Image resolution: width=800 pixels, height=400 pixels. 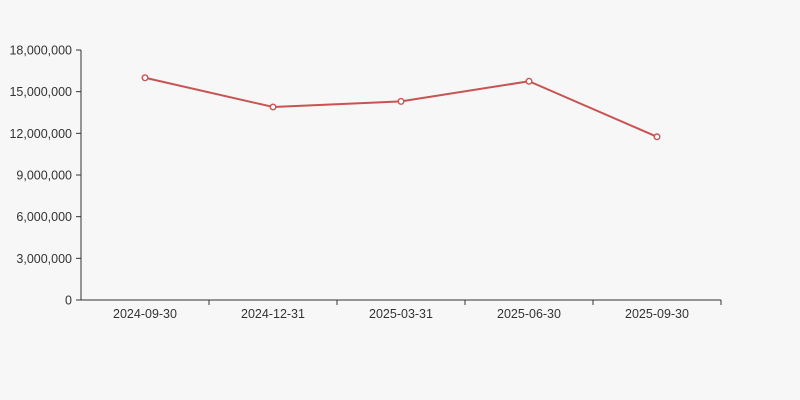 I want to click on y-axis-label: 18,000,000, so click(x=40, y=51).